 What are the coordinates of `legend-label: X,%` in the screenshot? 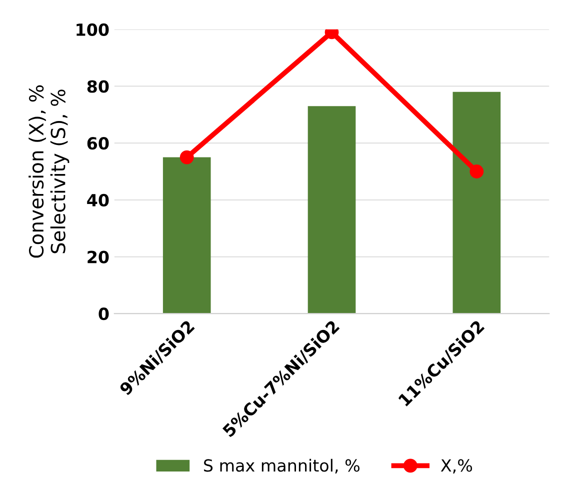 It's located at (456, 466).